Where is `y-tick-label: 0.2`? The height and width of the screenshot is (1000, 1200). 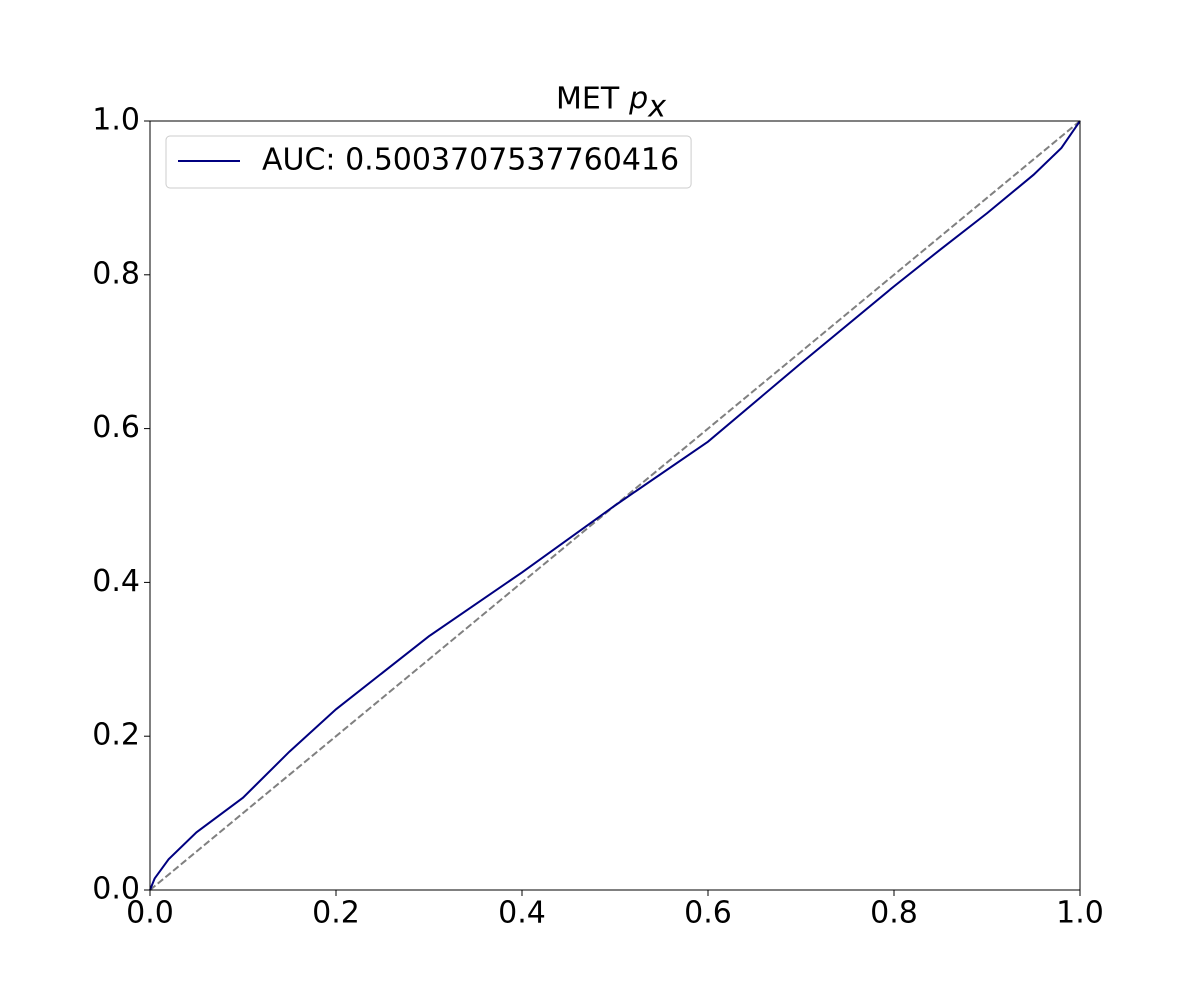 y-tick-label: 0.2 is located at coordinates (116, 735).